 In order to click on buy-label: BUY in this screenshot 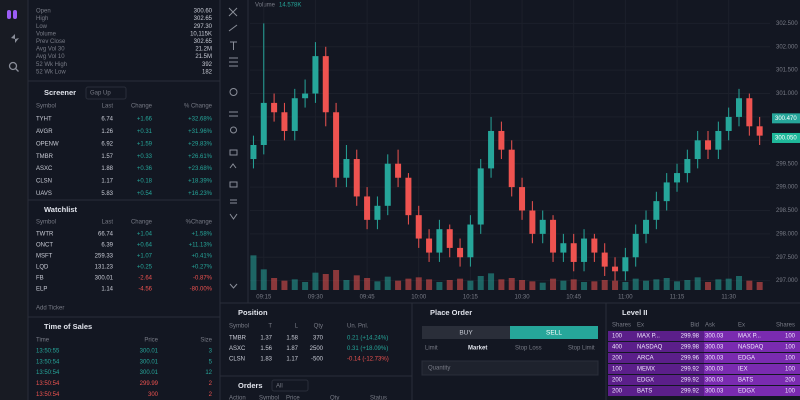, I will do `click(466, 333)`.